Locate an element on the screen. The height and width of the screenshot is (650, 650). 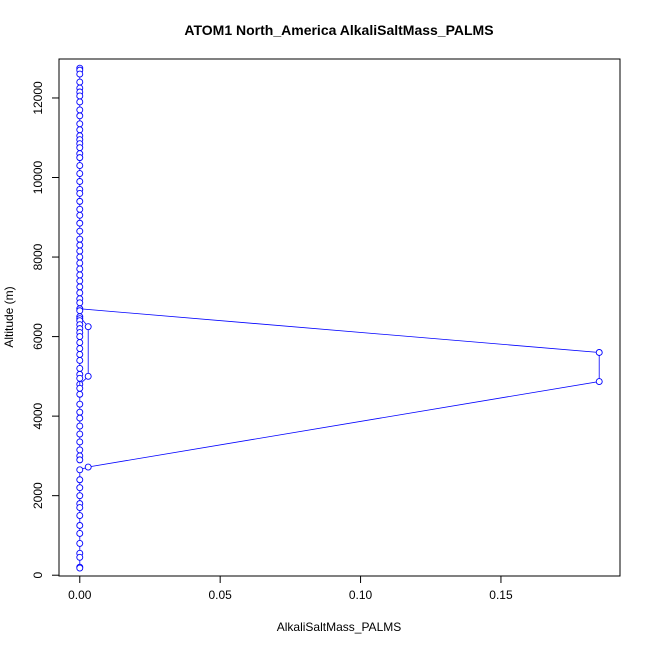
data-series is located at coordinates (80, 353).